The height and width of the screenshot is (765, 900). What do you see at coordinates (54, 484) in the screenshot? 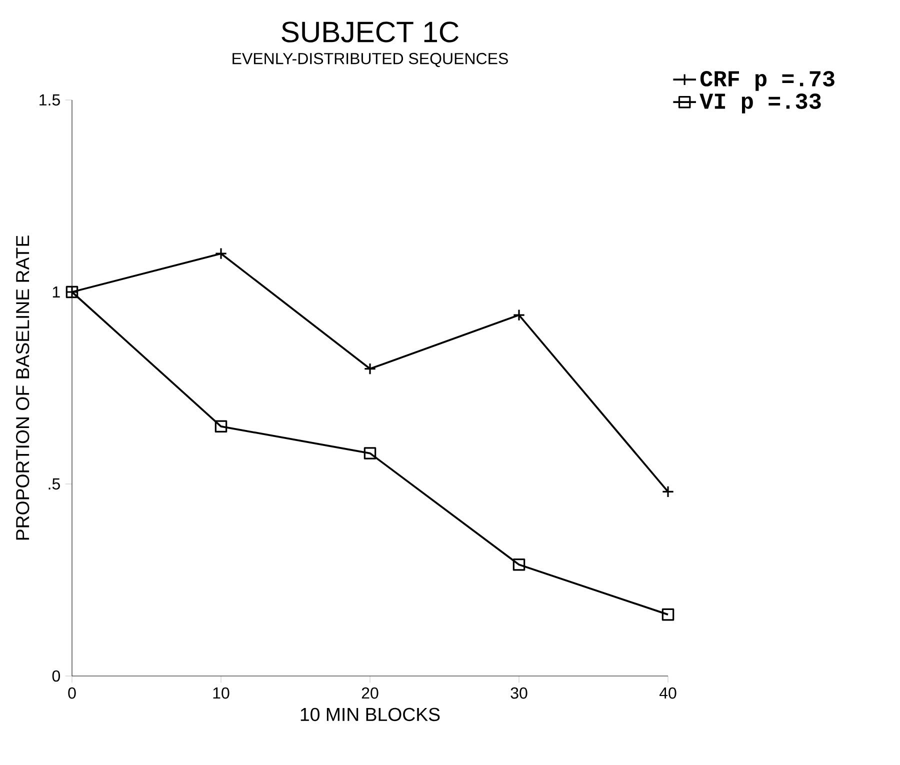
I see `y-tick-label: .5` at bounding box center [54, 484].